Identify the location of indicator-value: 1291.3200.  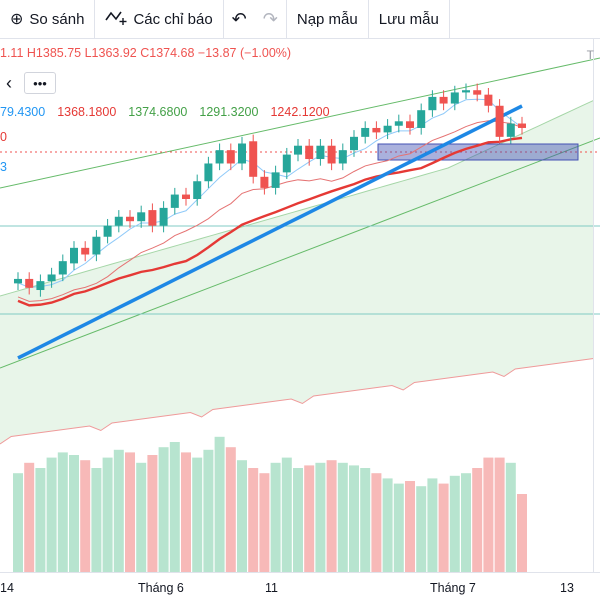
(229, 112).